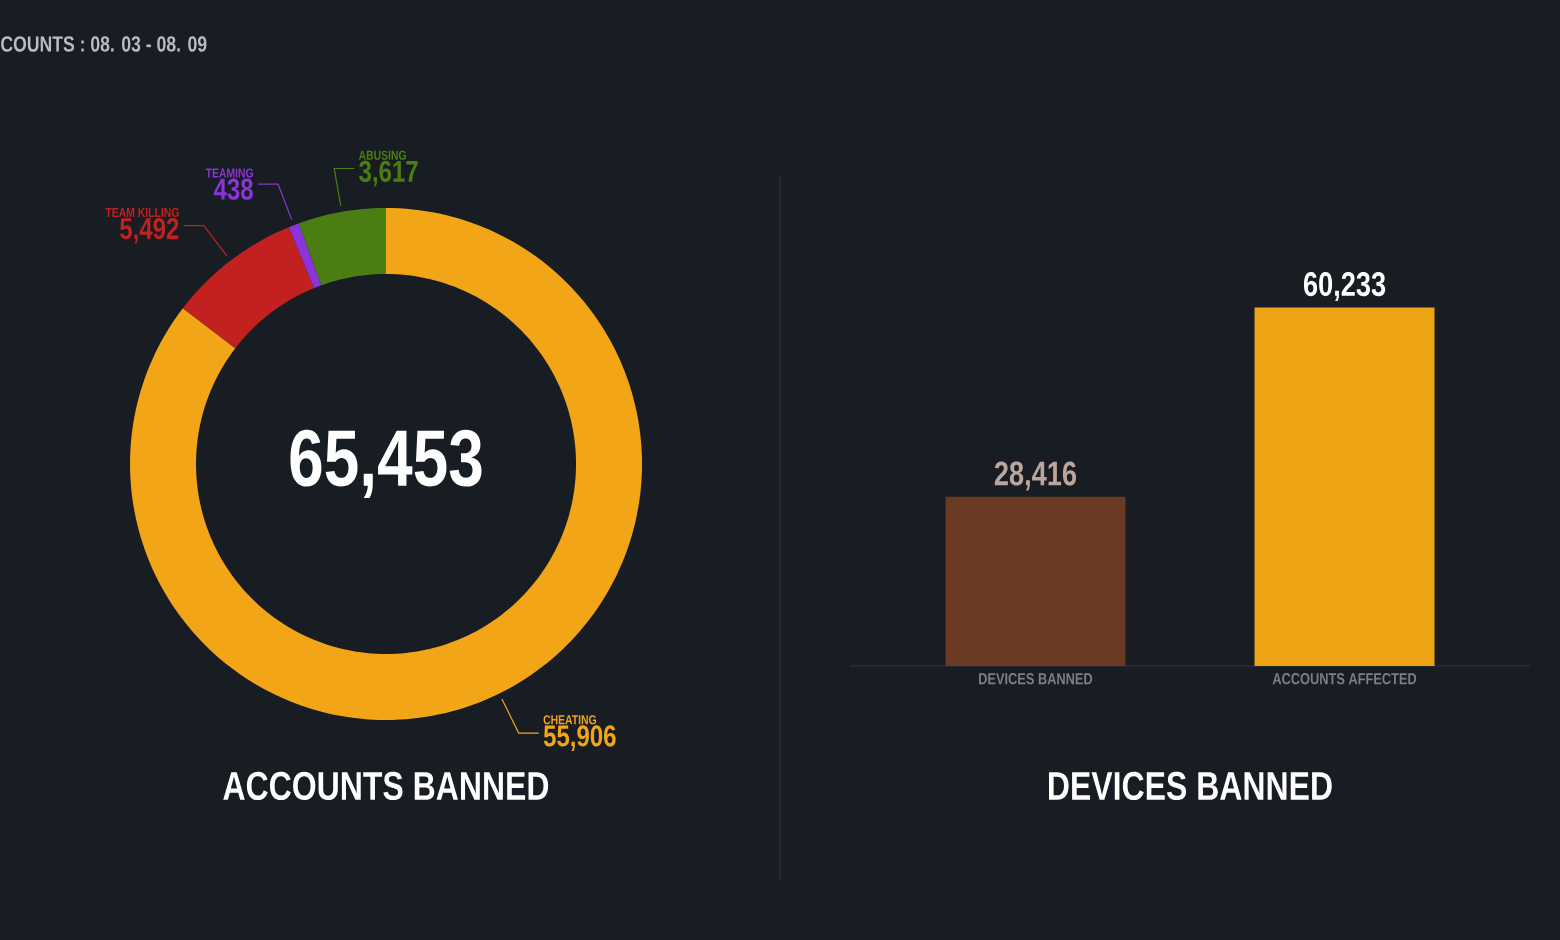  What do you see at coordinates (386, 464) in the screenshot?
I see `text: 65,453` at bounding box center [386, 464].